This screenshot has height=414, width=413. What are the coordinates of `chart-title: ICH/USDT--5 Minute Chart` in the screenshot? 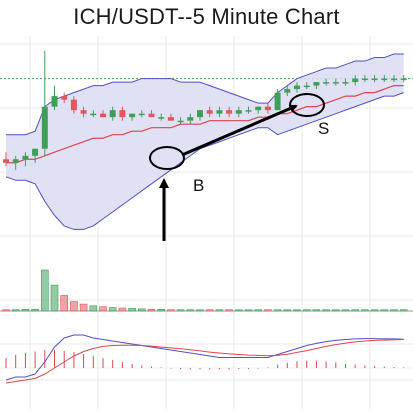 It's located at (206, 16).